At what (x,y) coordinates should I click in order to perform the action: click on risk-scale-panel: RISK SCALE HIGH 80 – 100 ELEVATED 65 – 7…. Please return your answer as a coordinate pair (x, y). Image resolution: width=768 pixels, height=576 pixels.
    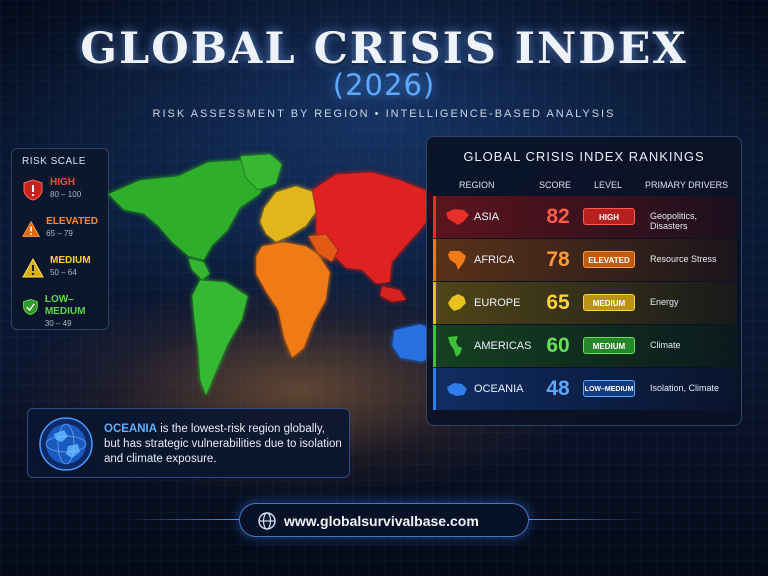
    Looking at the image, I should click on (60, 239).